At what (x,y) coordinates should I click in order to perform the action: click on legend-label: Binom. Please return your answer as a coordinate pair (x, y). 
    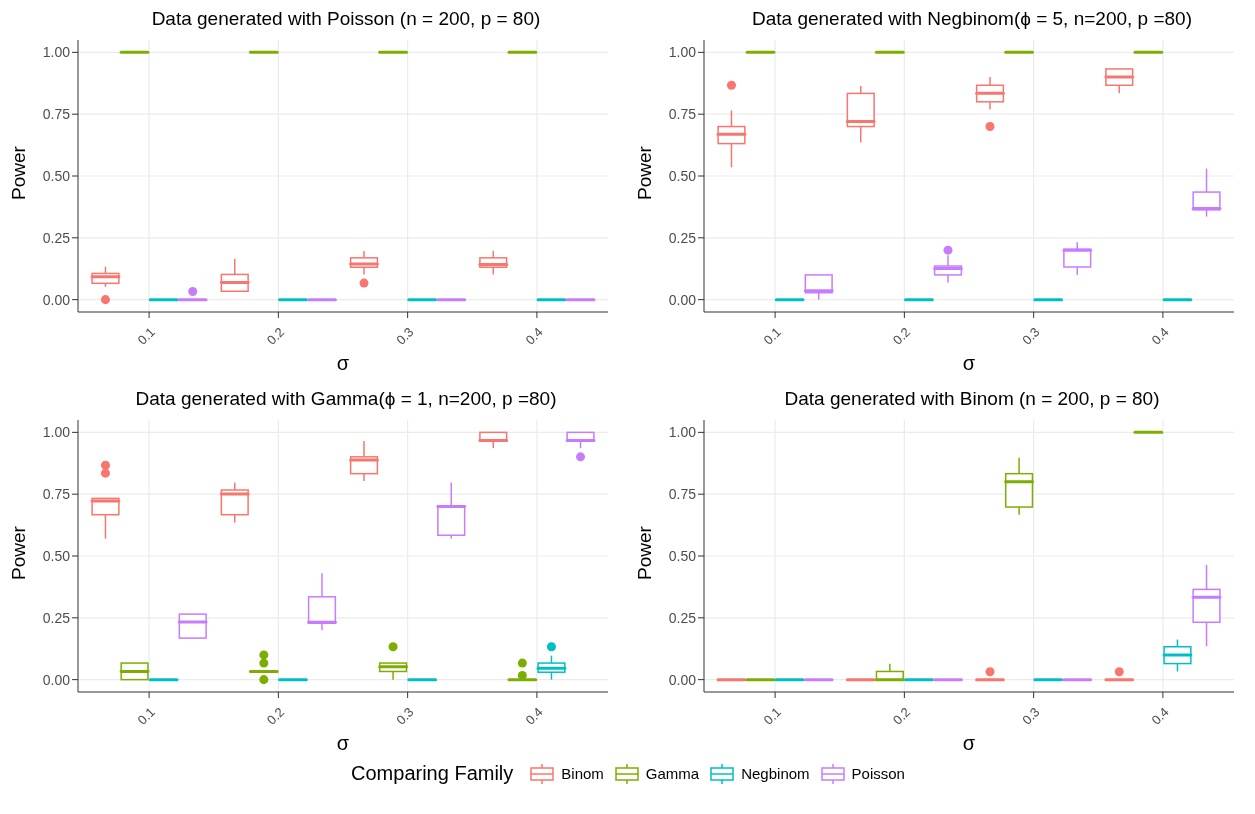
    Looking at the image, I should click on (582, 774).